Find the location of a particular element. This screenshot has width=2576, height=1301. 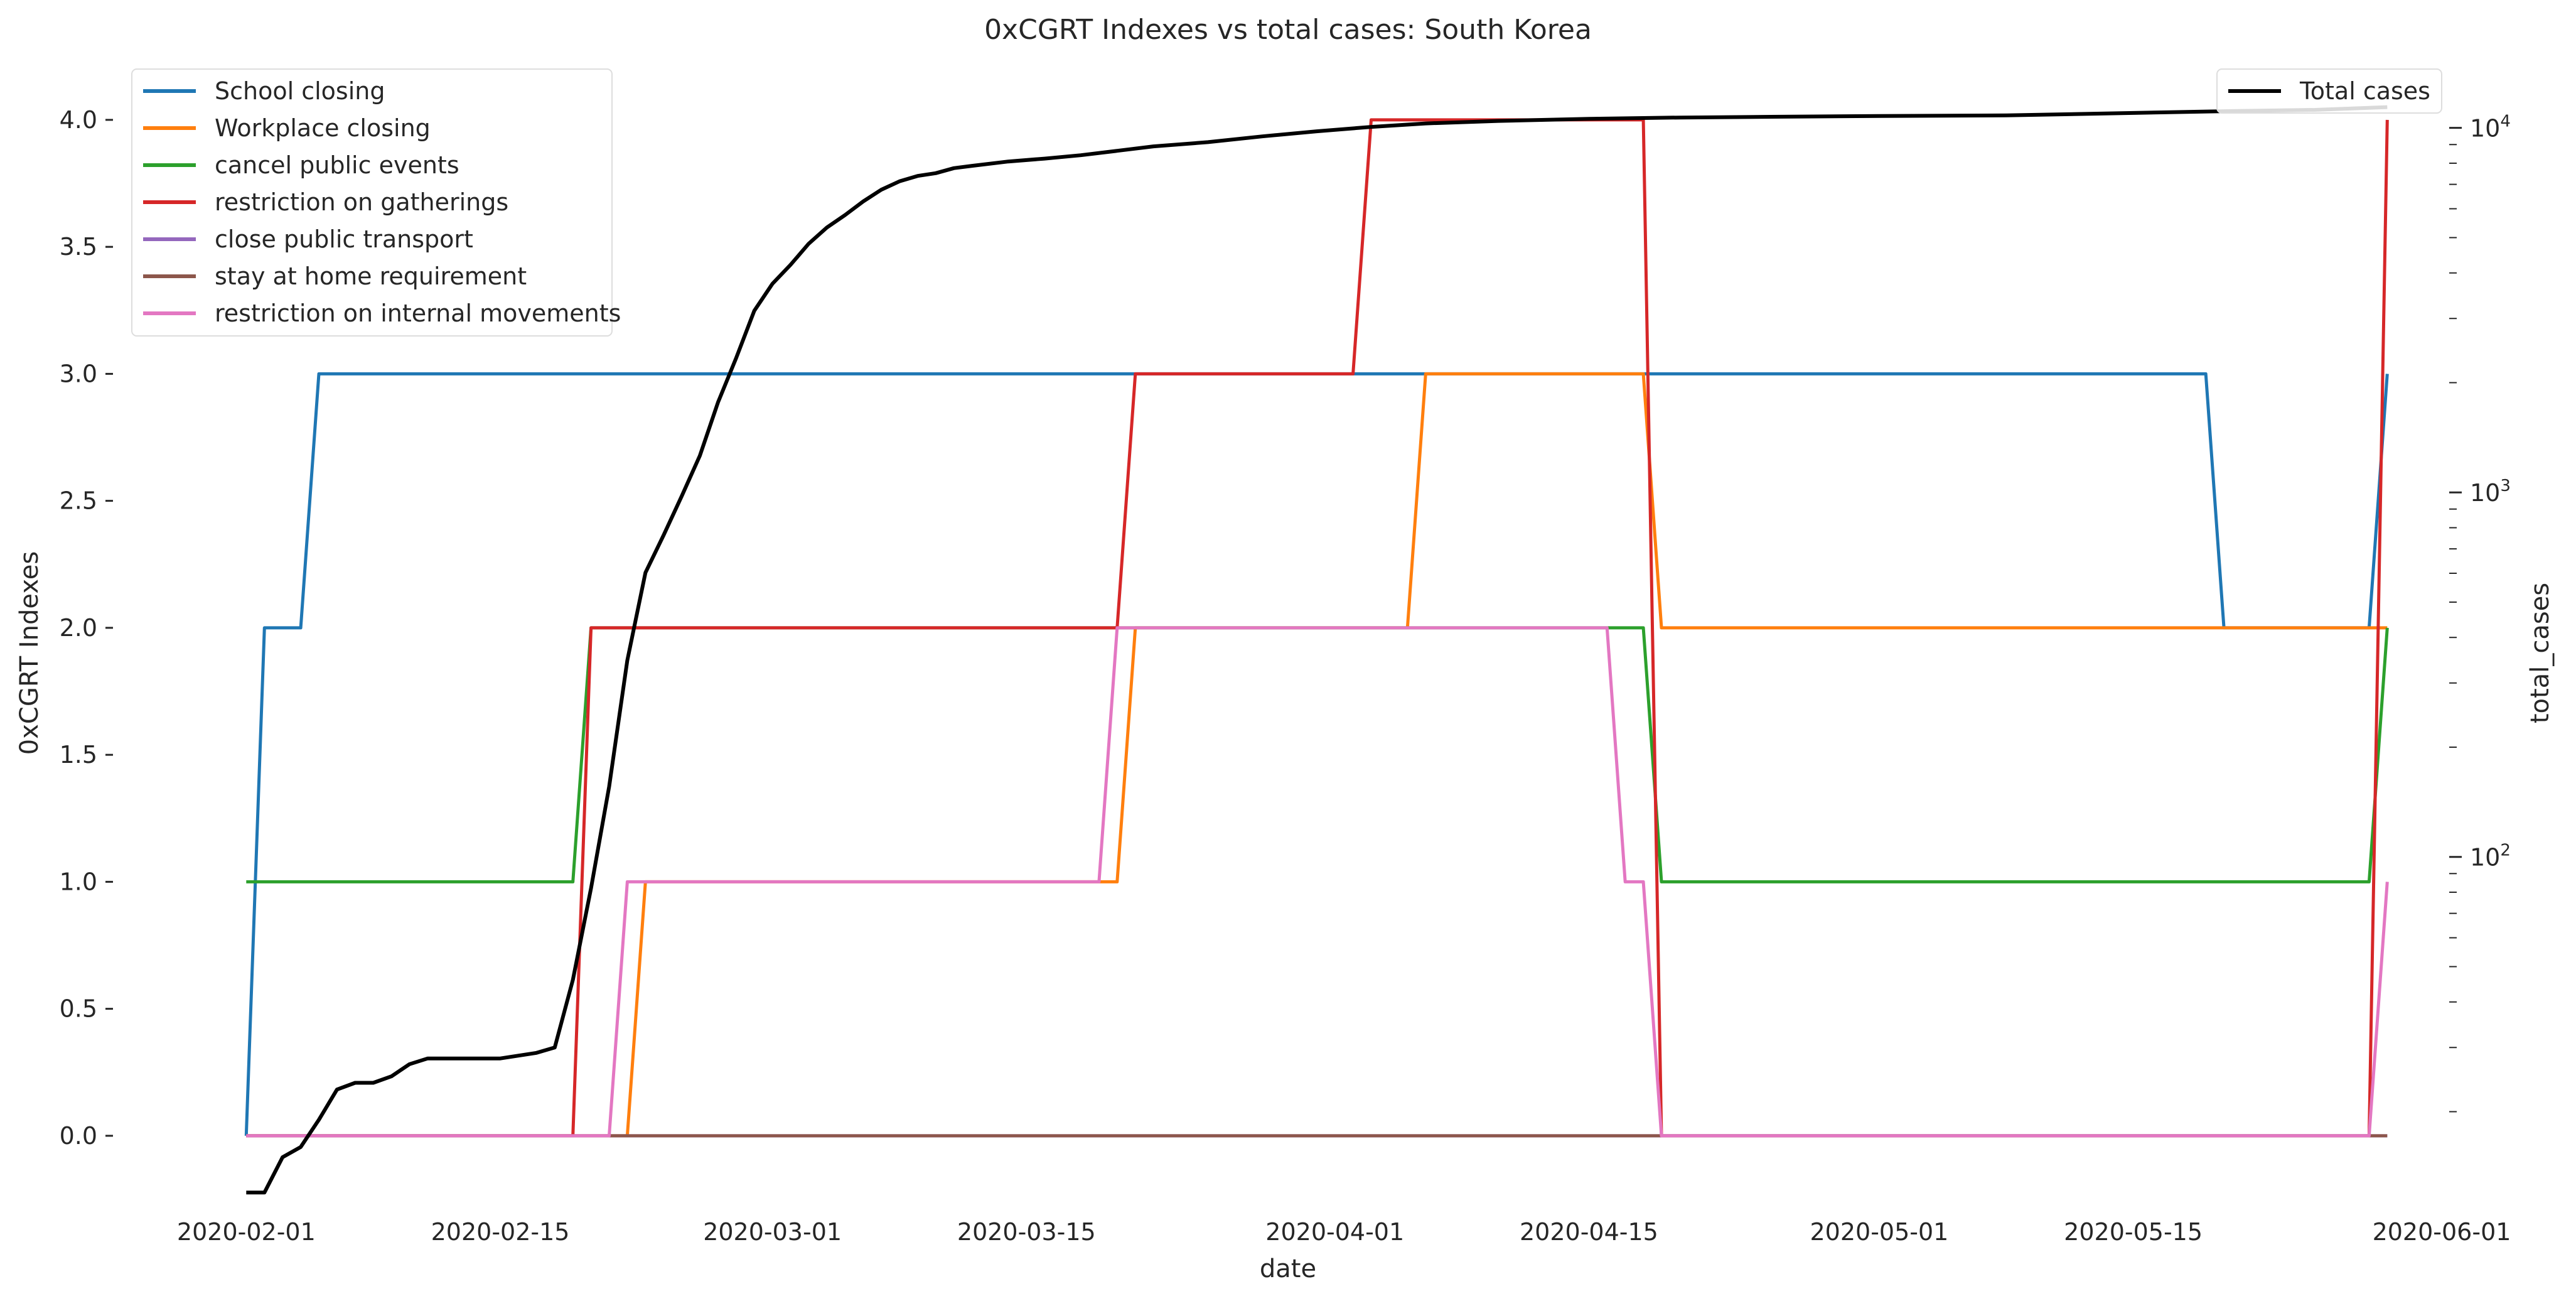

y2-axis-label: total_cases is located at coordinates (2540, 653).